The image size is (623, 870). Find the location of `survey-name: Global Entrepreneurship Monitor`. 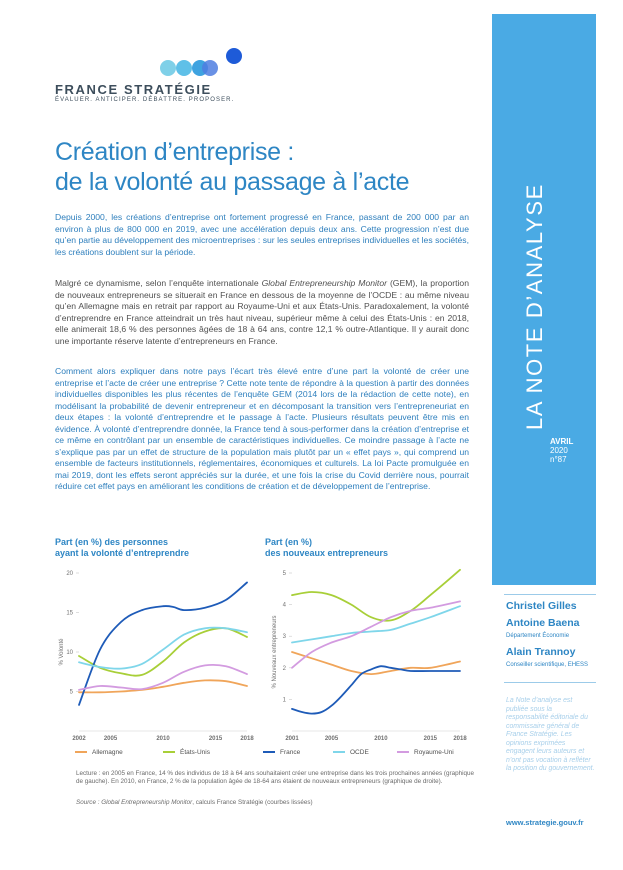

survey-name: Global Entrepreneurship Monitor is located at coordinates (324, 283).